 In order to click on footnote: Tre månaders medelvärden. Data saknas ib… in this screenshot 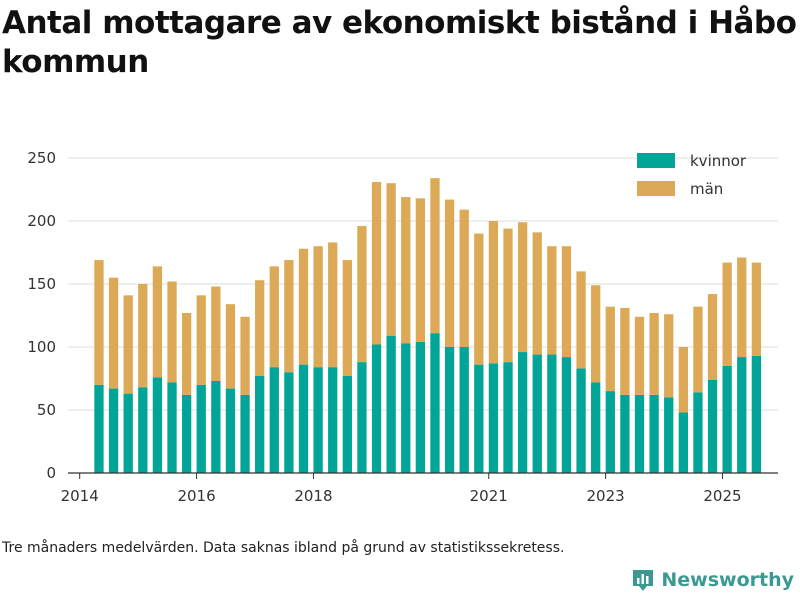, I will do `click(283, 548)`.